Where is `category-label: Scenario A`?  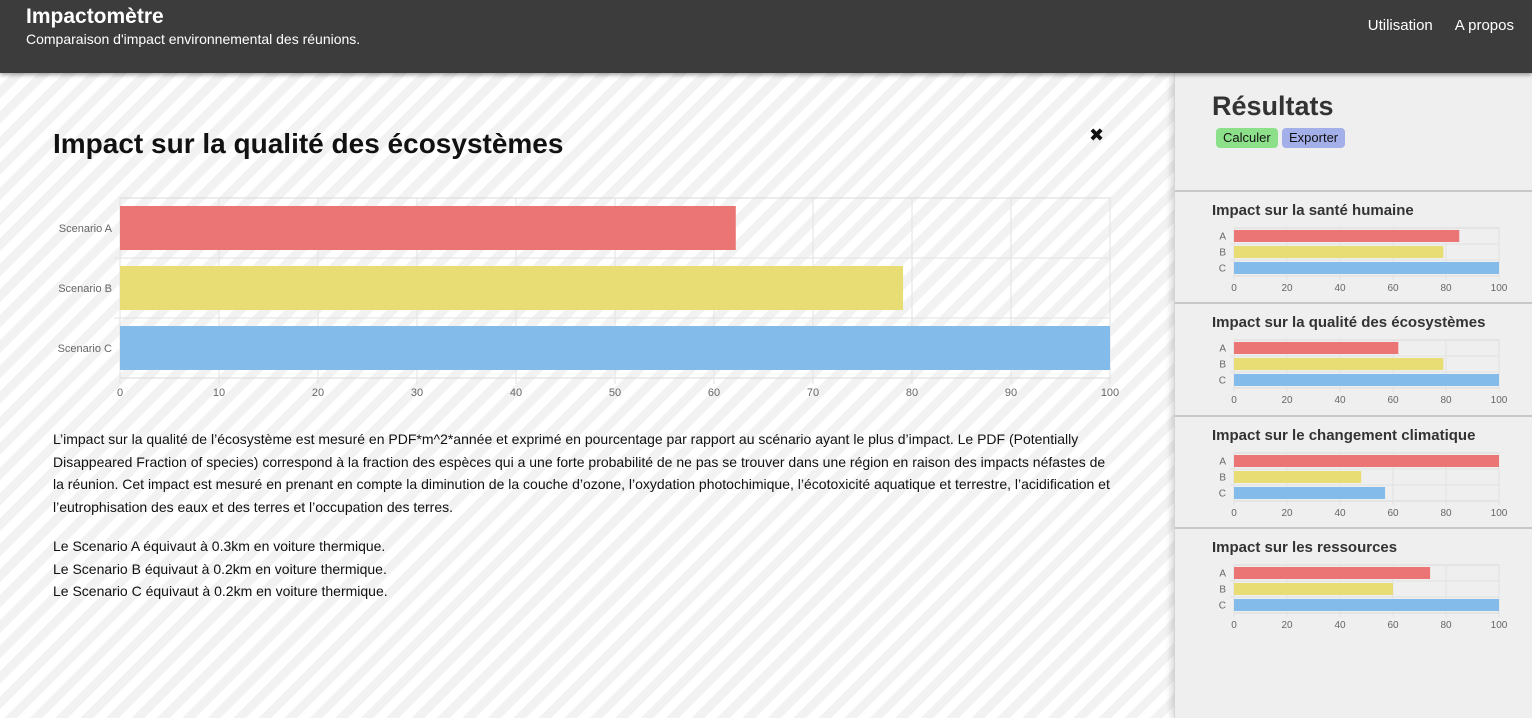 category-label: Scenario A is located at coordinates (86, 229).